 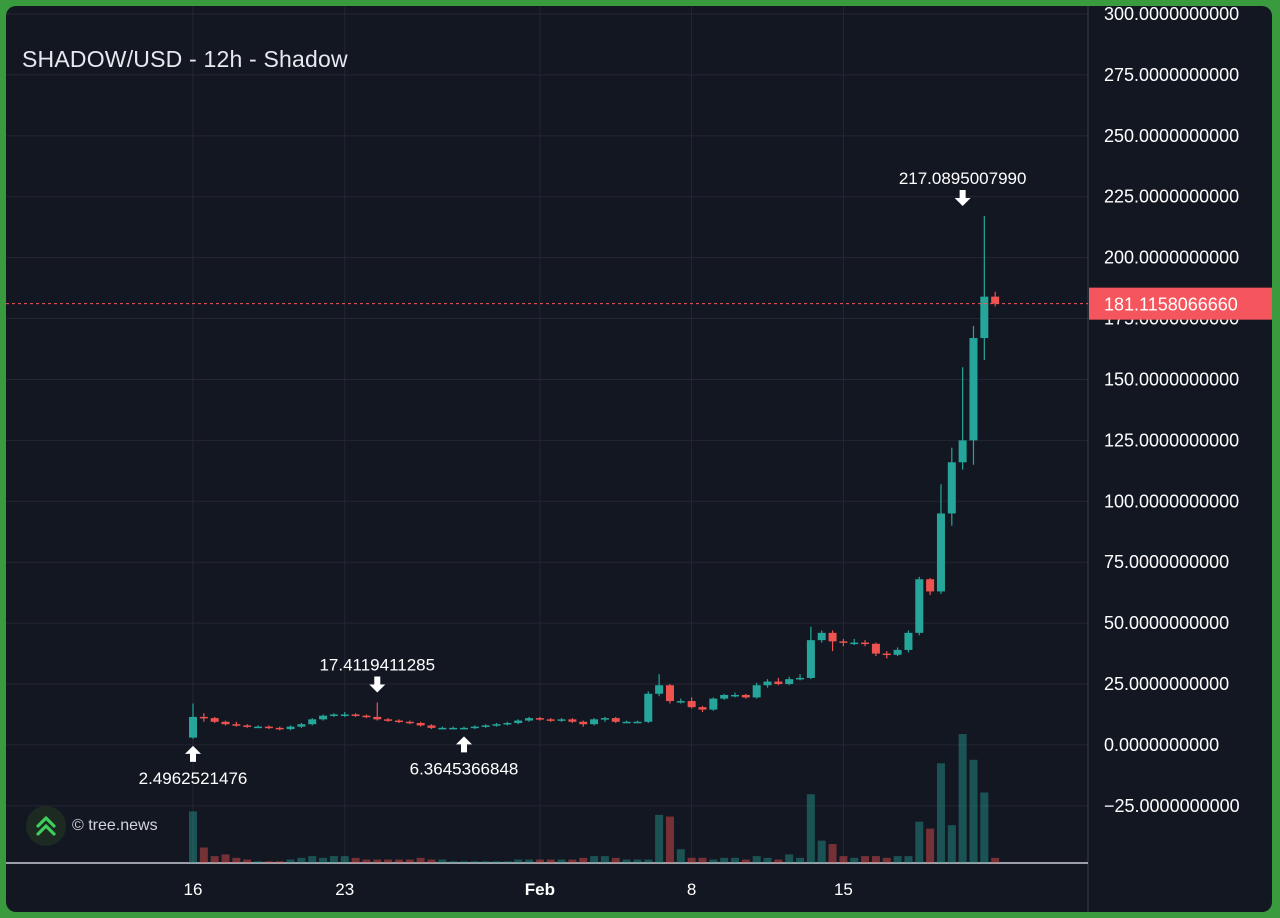 What do you see at coordinates (92, 826) in the screenshot?
I see `watermark: © tree.news` at bounding box center [92, 826].